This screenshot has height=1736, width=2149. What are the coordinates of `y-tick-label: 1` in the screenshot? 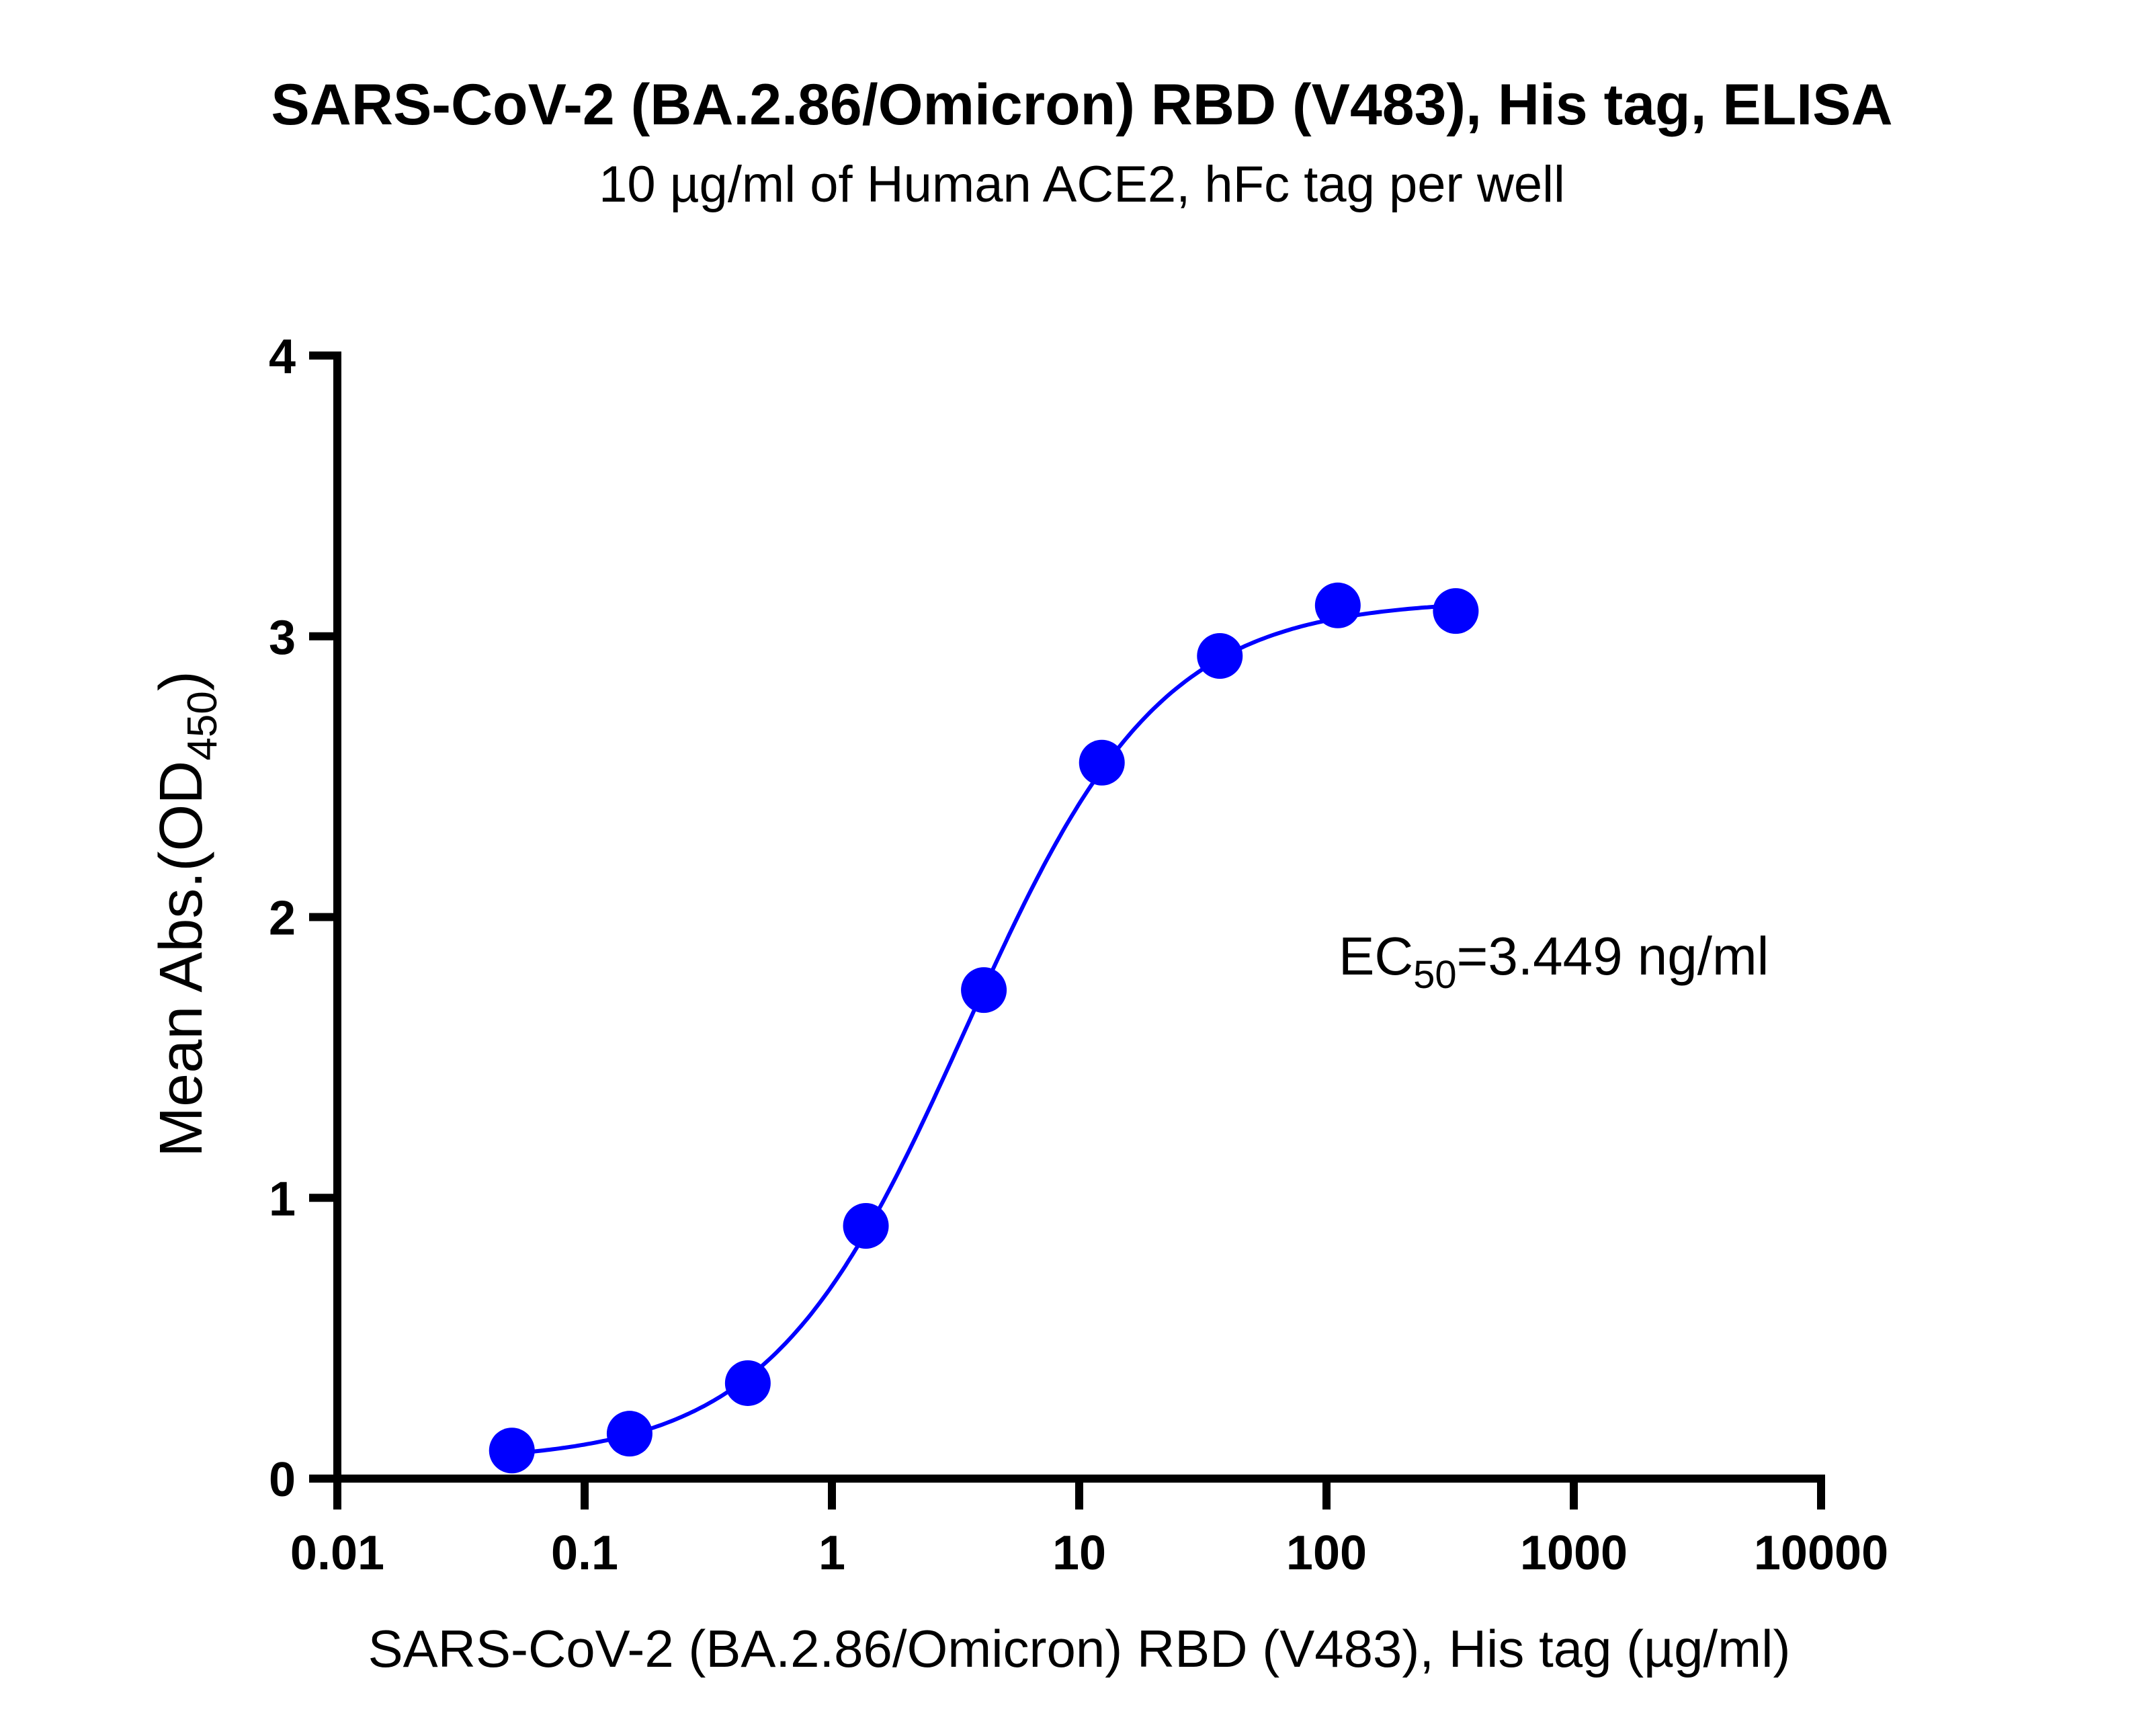 It's located at (282, 1199).